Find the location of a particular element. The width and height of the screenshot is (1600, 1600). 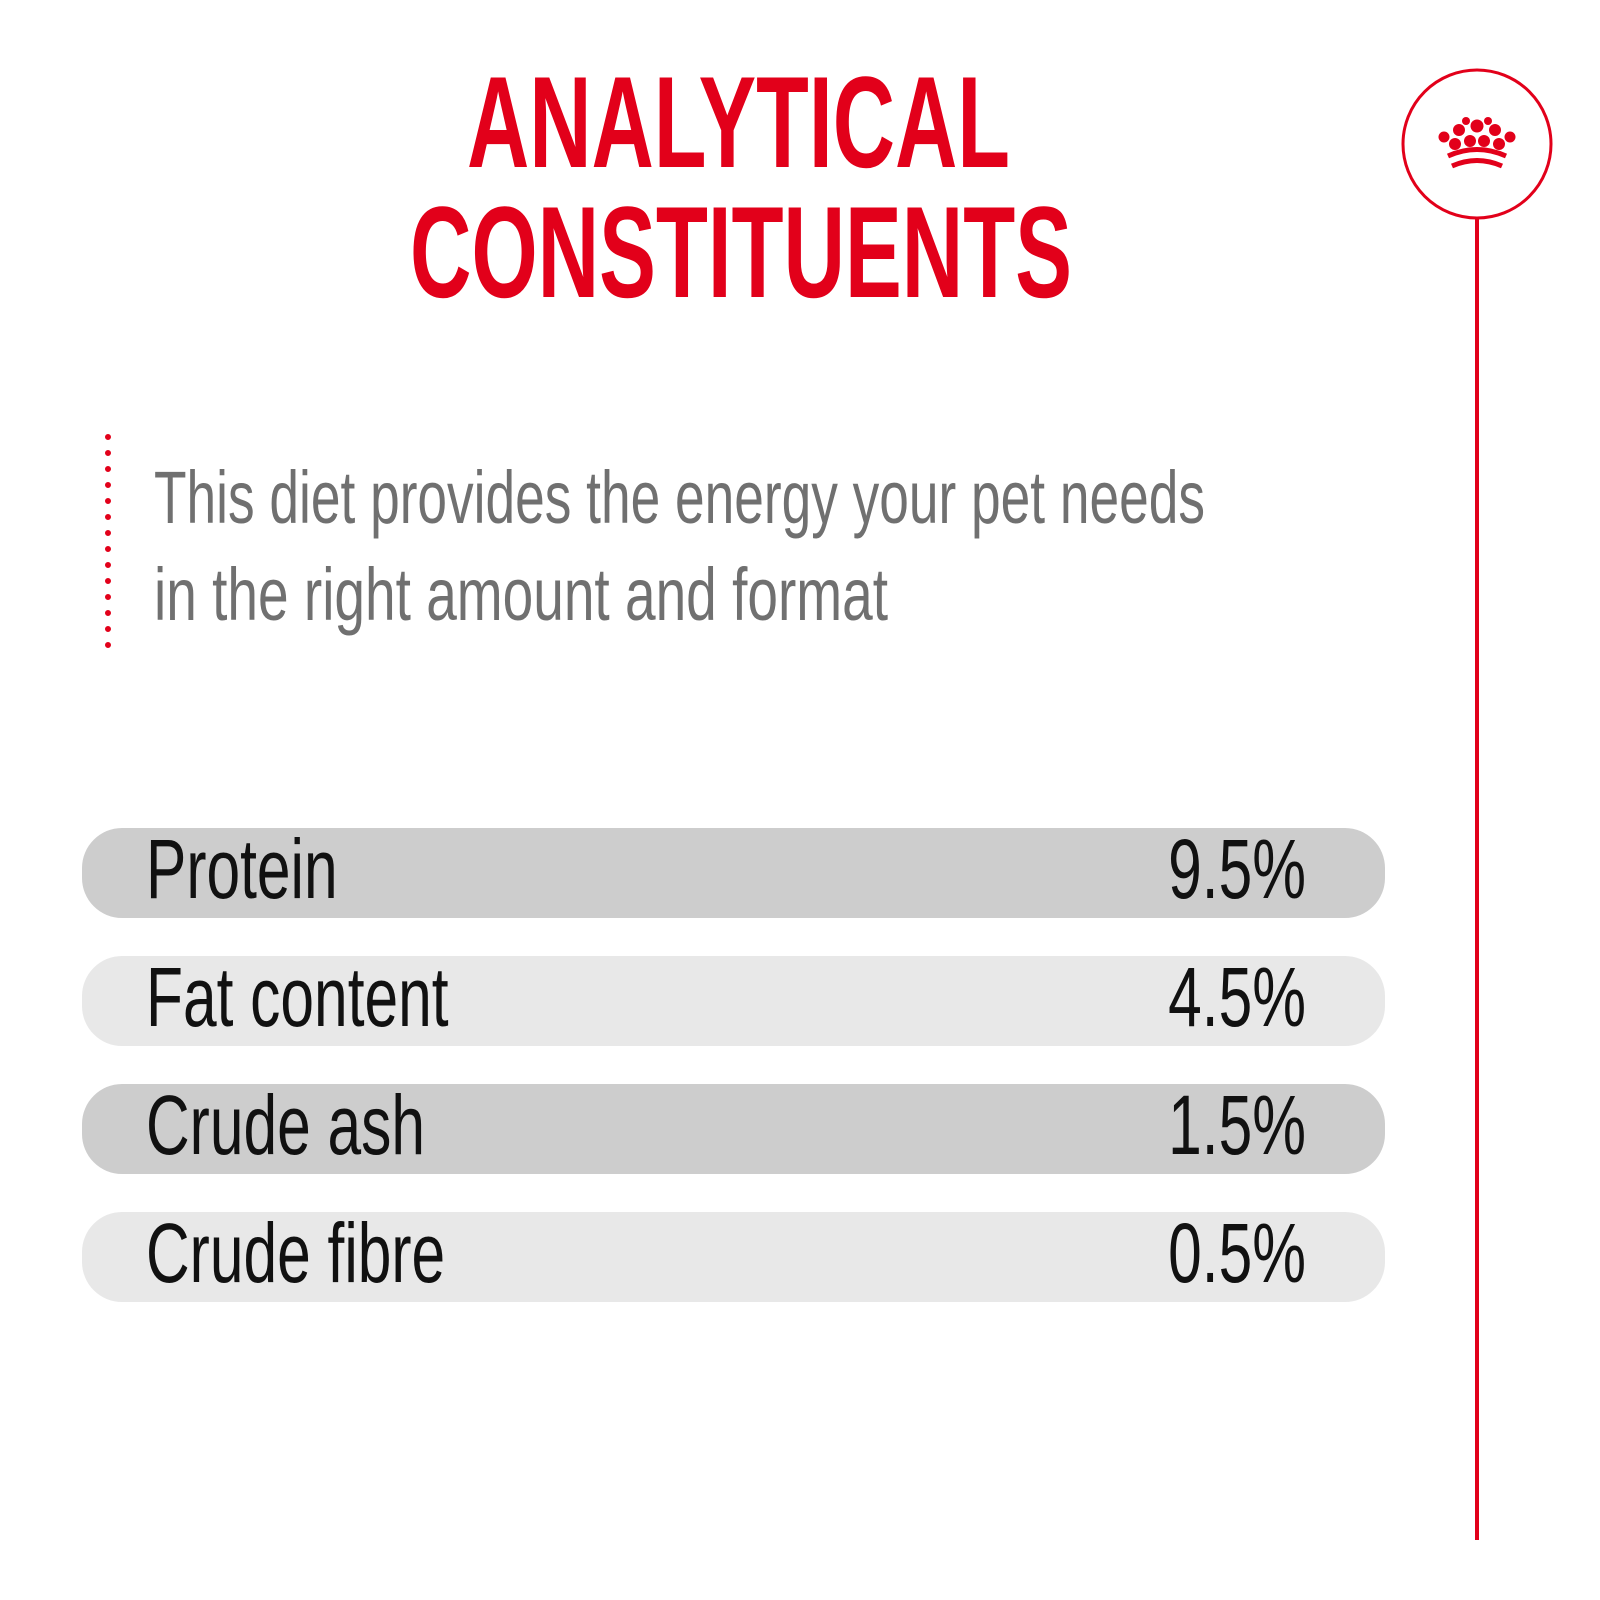

logo is located at coordinates (1477, 804).